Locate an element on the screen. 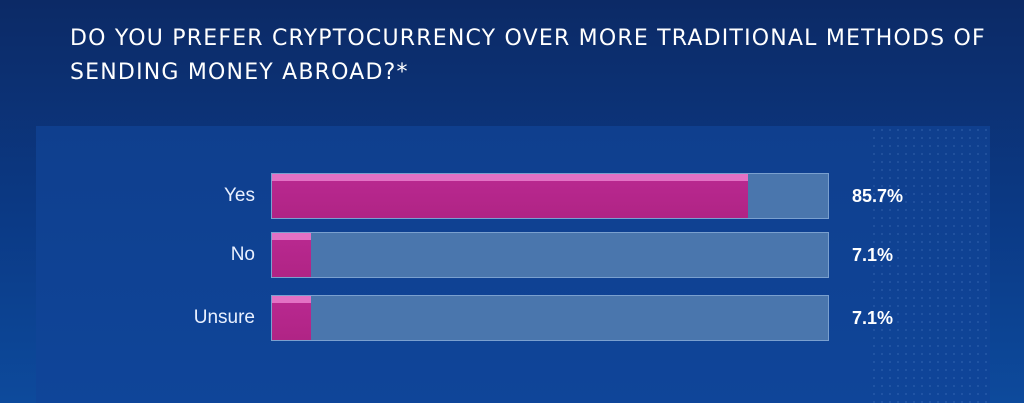 This screenshot has height=403, width=1024. bar-row: Unsure 7.1% is located at coordinates (513, 318).